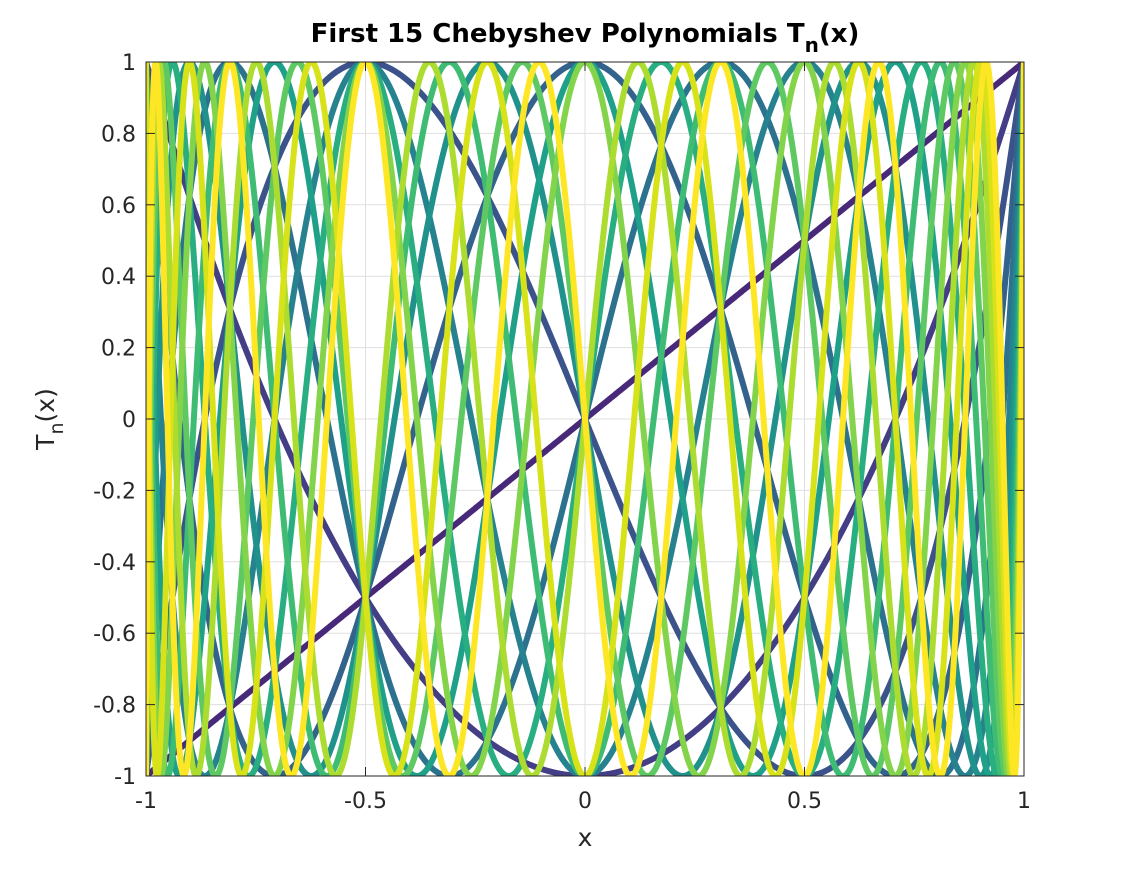 This screenshot has width=1130, height=870. What do you see at coordinates (118, 134) in the screenshot?
I see `y-tick-label: 0.8` at bounding box center [118, 134].